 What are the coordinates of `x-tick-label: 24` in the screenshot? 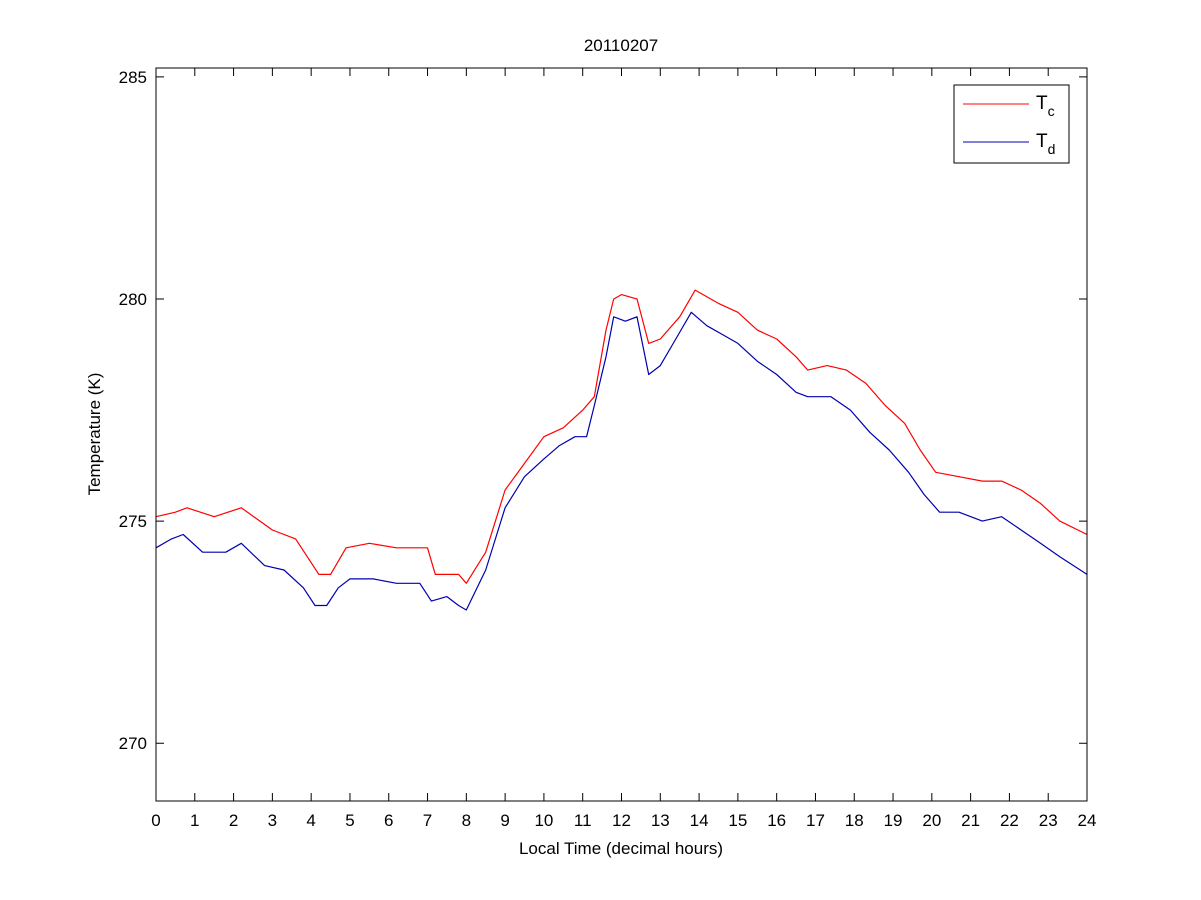 It's located at (1087, 820).